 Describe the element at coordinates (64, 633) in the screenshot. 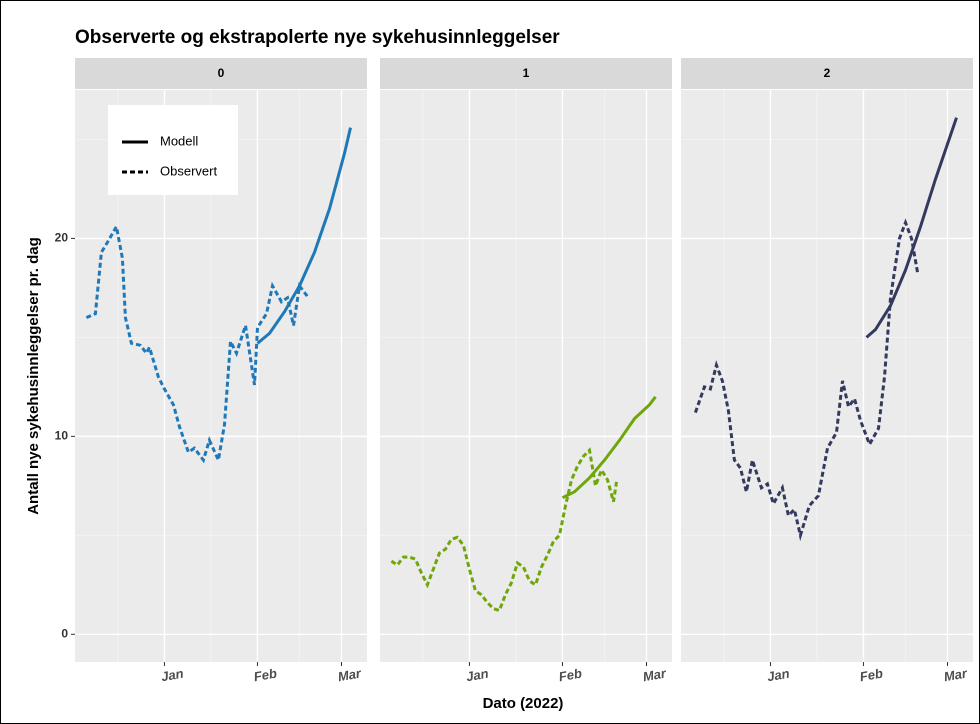

I see `y-tick-label: 0` at that location.